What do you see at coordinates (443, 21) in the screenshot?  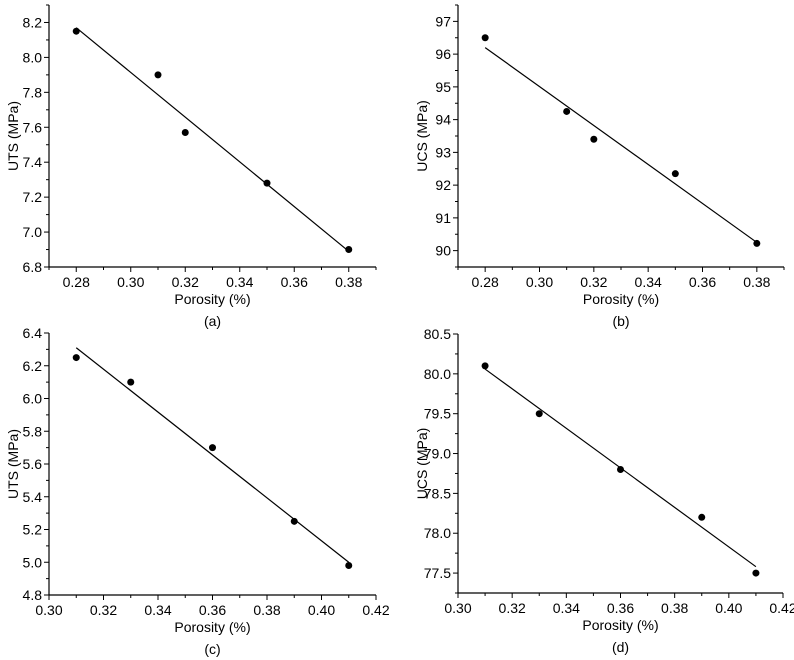 I see `y-tick-label: 97` at bounding box center [443, 21].